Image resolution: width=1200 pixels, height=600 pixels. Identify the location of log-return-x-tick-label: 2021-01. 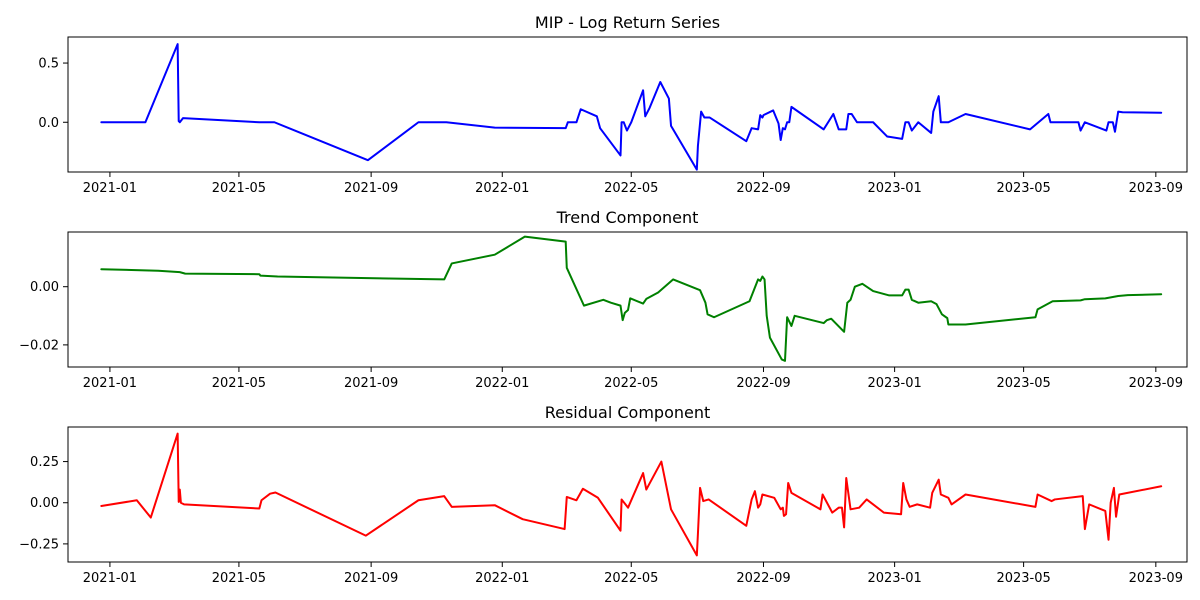
(110, 188).